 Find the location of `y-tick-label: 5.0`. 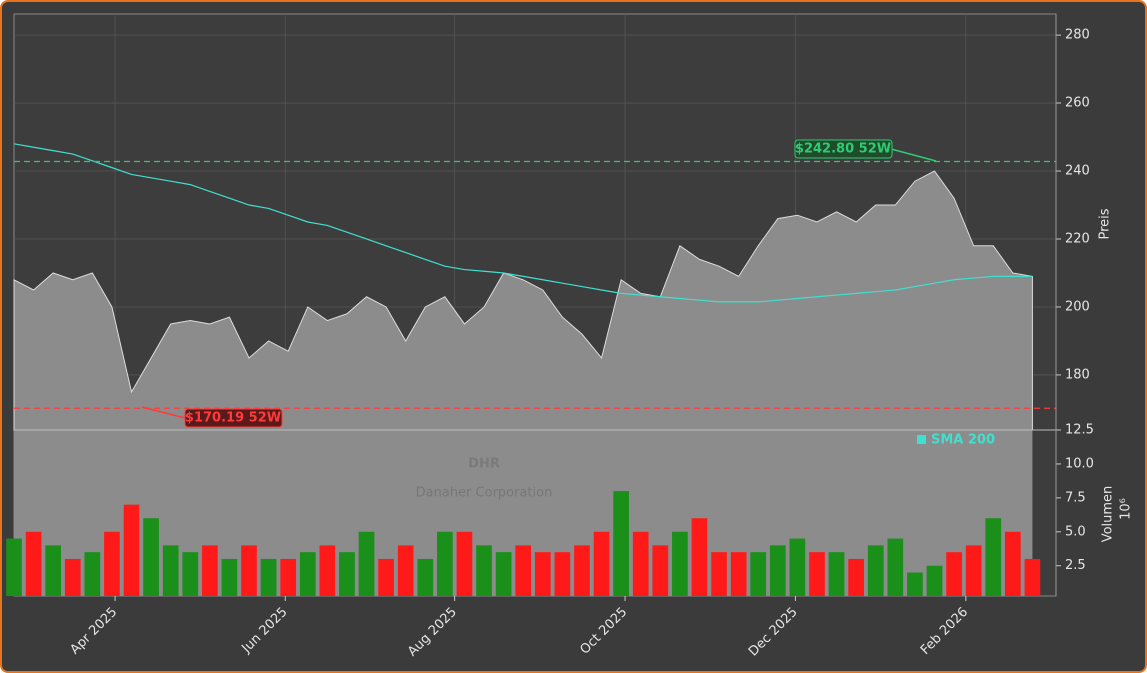

y-tick-label: 5.0 is located at coordinates (1075, 531).